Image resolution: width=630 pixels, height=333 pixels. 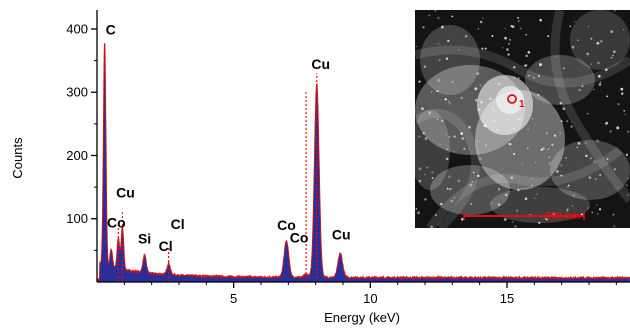 I want to click on peak-label: C, so click(x=111, y=30).